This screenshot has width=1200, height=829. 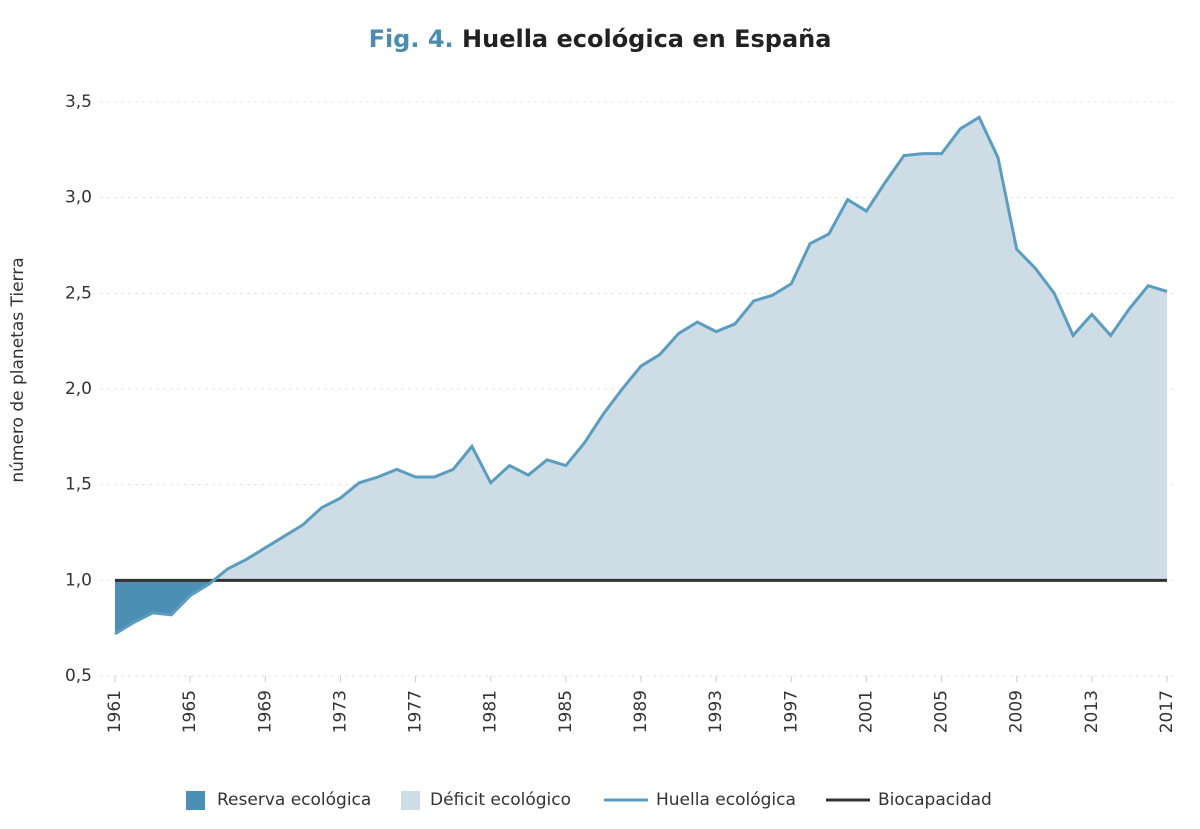 What do you see at coordinates (340, 711) in the screenshot?
I see `x-tick-label: 1973` at bounding box center [340, 711].